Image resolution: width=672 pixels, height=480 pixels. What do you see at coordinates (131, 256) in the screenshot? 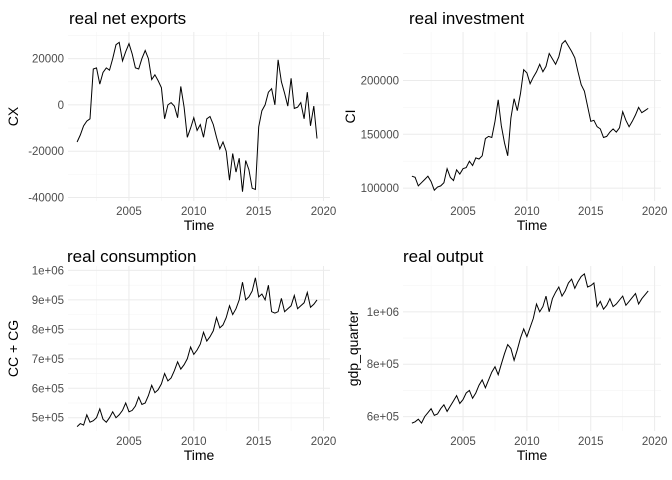
I see `panel-title: real consumption` at bounding box center [131, 256].